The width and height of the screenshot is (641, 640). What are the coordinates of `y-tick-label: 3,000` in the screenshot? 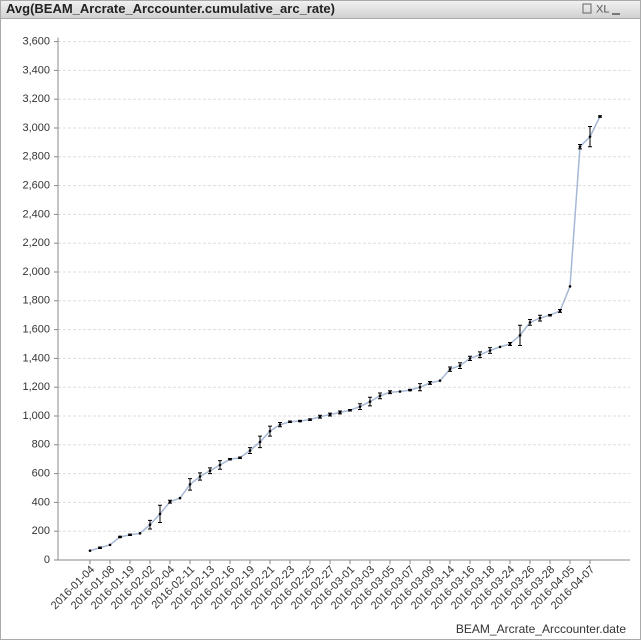 It's located at (36, 128).